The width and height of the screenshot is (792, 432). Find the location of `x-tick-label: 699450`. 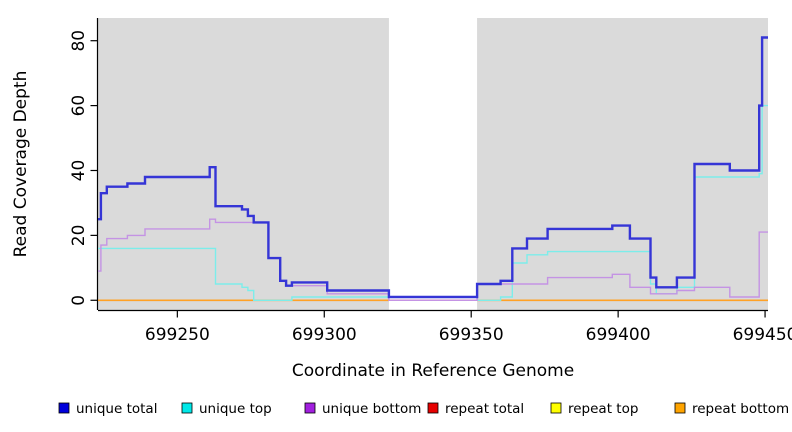

x-tick-label: 699450 is located at coordinates (762, 335).